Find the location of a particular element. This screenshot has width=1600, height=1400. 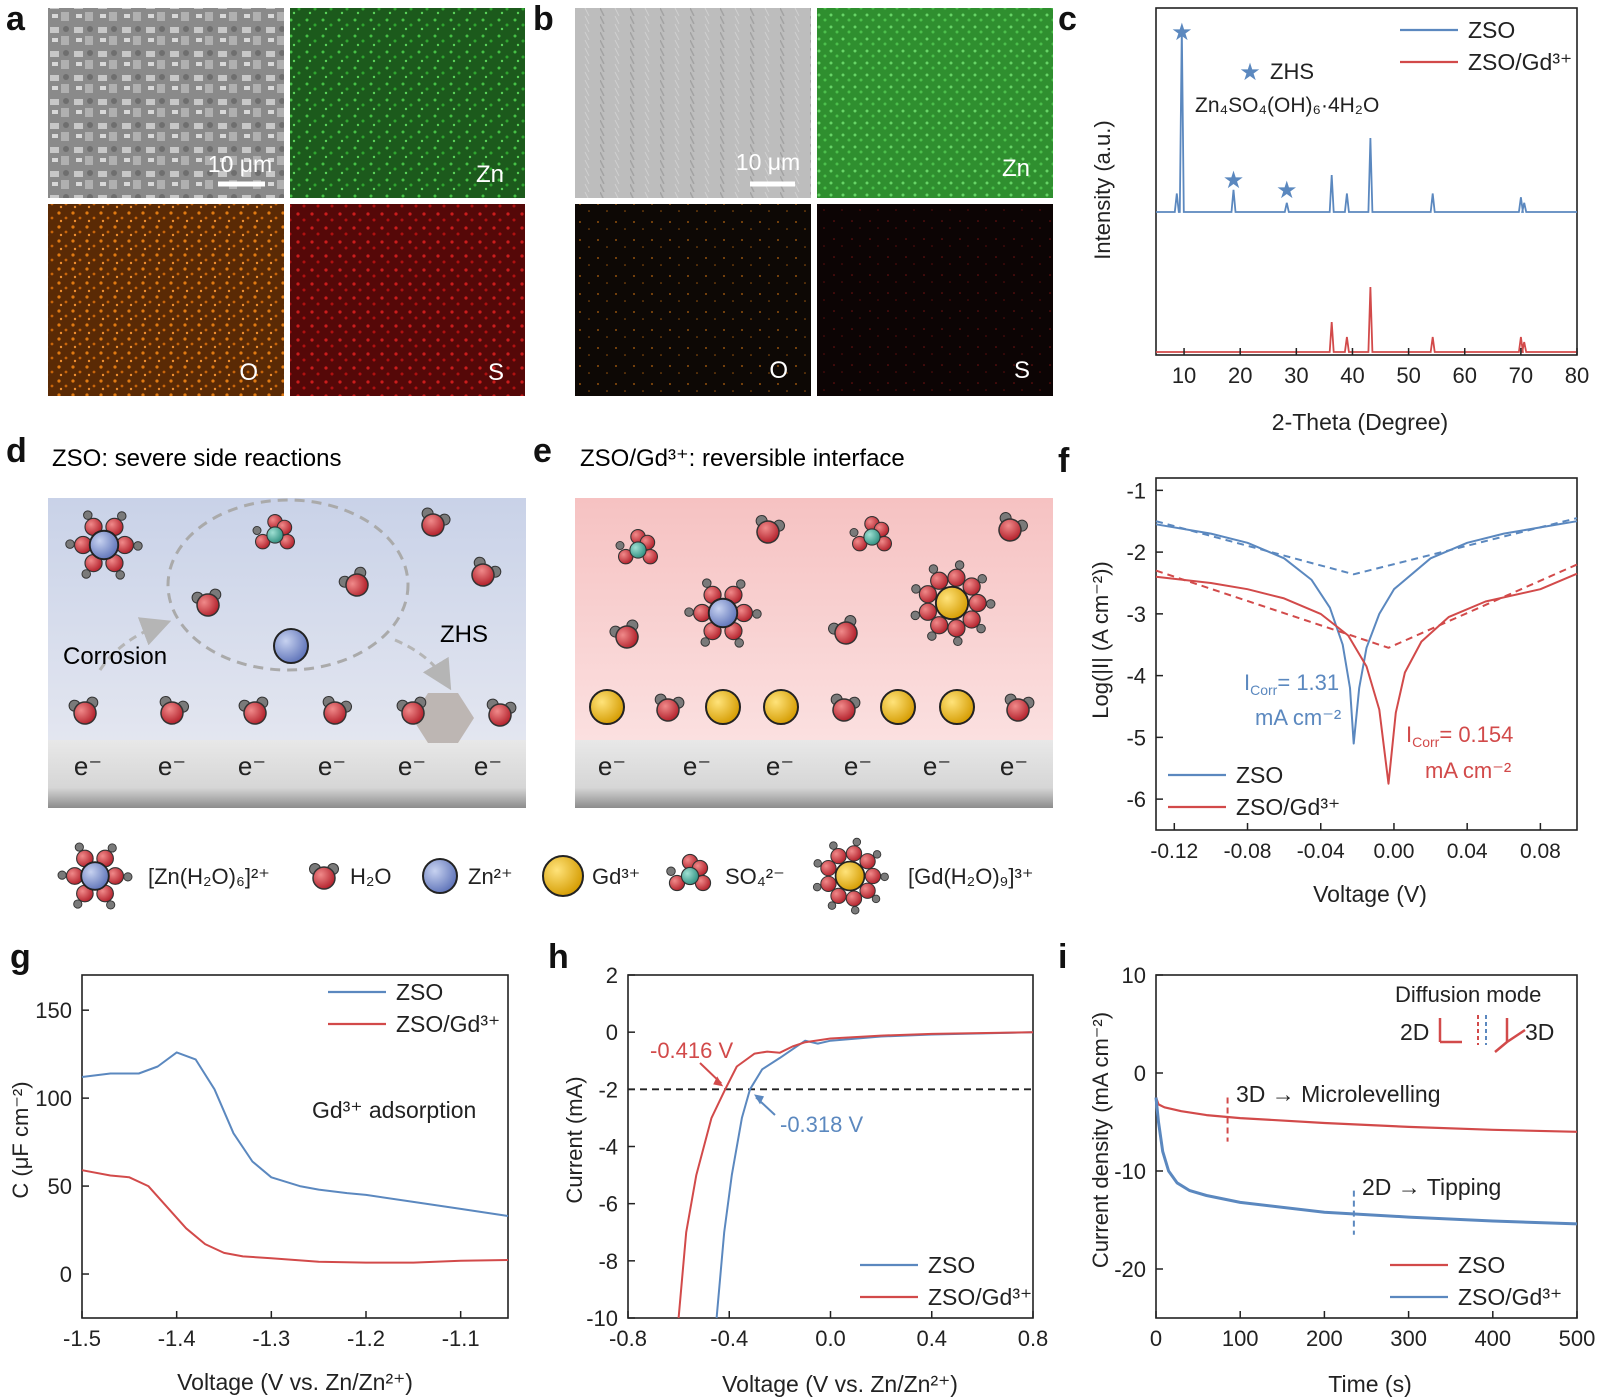

legend-label: ZSO is located at coordinates (951, 1265).